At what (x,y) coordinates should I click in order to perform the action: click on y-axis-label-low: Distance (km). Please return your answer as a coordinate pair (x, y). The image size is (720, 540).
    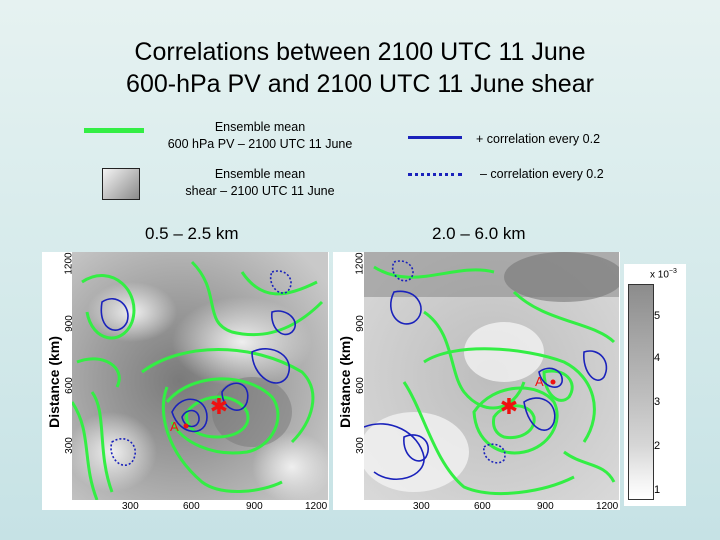
    Looking at the image, I should click on (54, 382).